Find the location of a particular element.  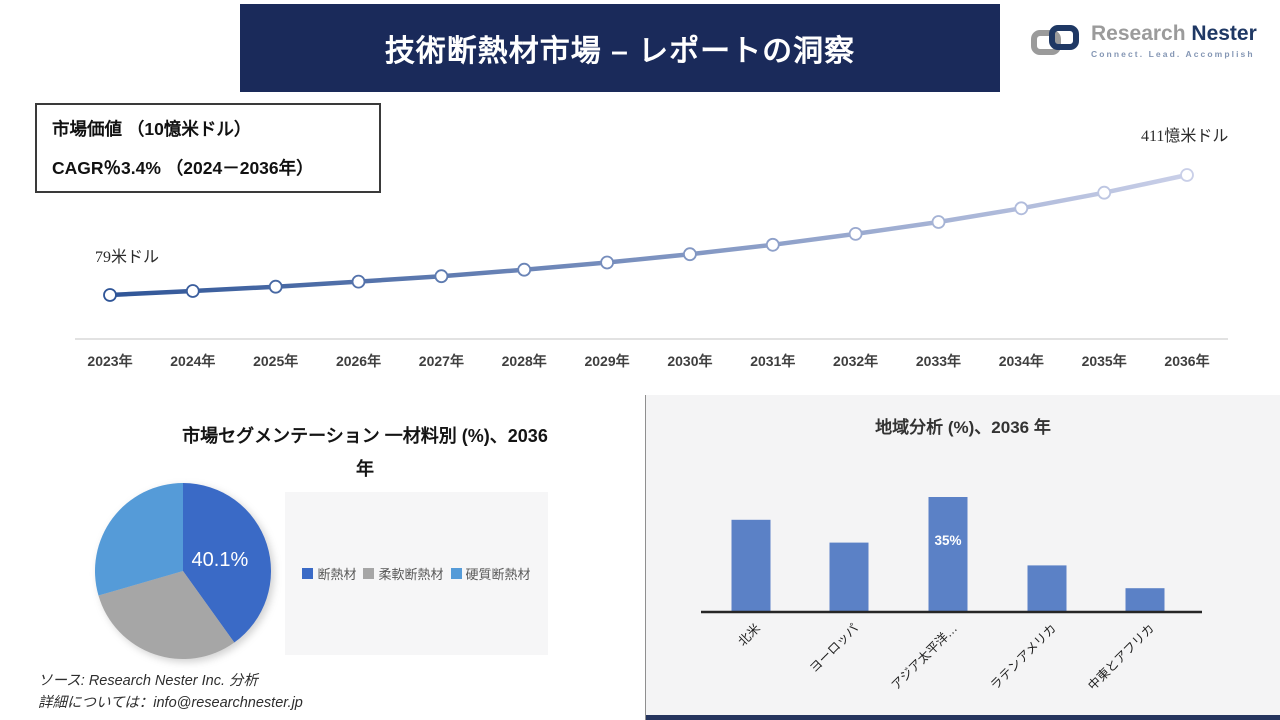

title-banner: 技術断熱材市場 – レポートの洞察 is located at coordinates (620, 48).